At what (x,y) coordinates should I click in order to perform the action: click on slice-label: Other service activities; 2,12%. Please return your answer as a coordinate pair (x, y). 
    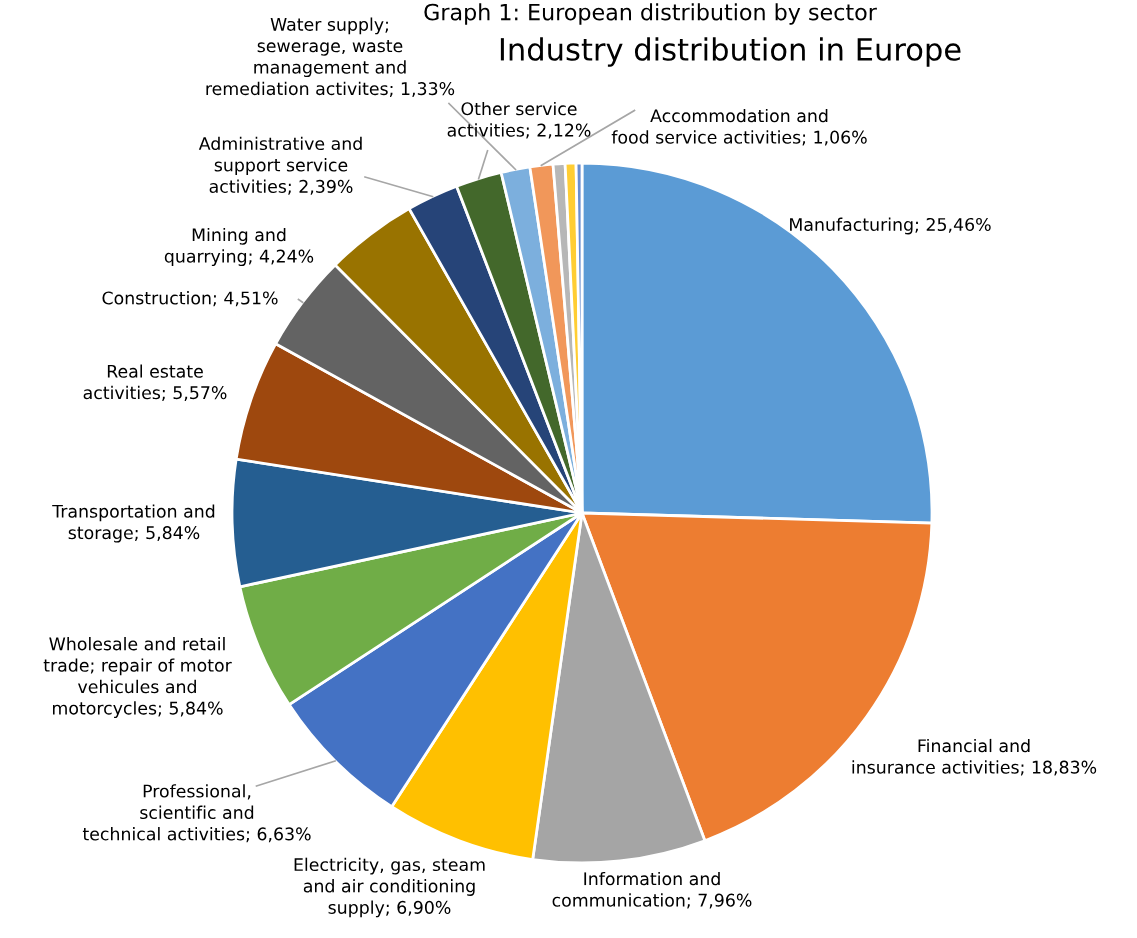
    Looking at the image, I should click on (519, 120).